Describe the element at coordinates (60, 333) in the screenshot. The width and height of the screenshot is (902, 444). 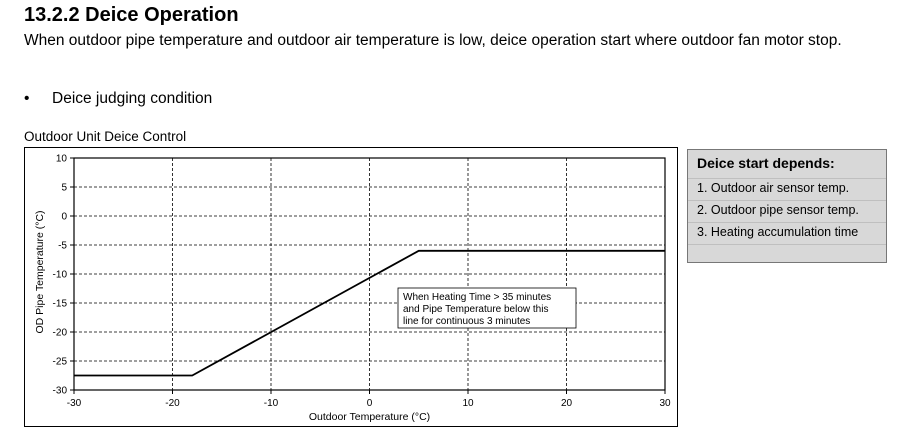
I see `y-tick-label: -20` at that location.